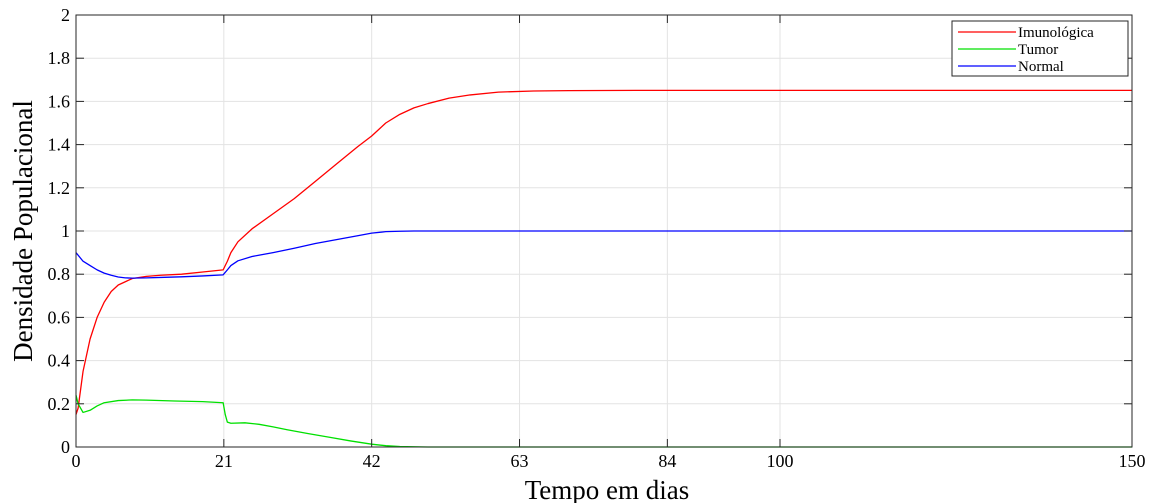  I want to click on y-tick-label: 1, so click(65, 231).